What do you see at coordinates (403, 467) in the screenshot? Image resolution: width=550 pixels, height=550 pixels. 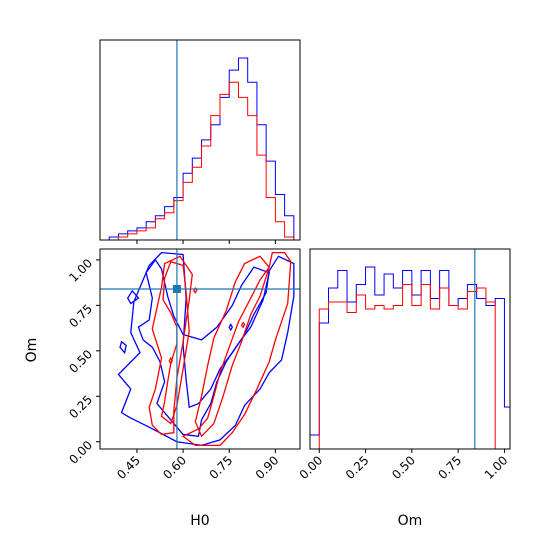 I see `x-tick-label-om-3: 0.50` at bounding box center [403, 467].